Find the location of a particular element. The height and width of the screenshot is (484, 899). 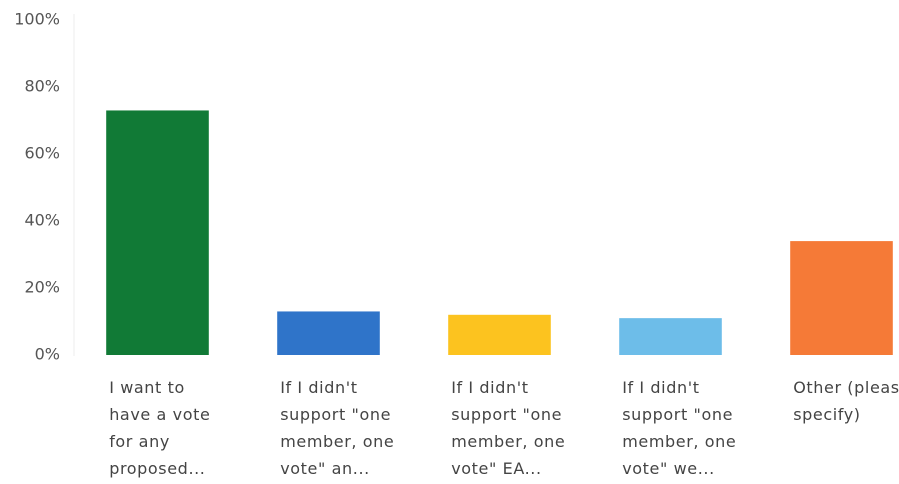

y-tick-label: 20% is located at coordinates (42, 287).